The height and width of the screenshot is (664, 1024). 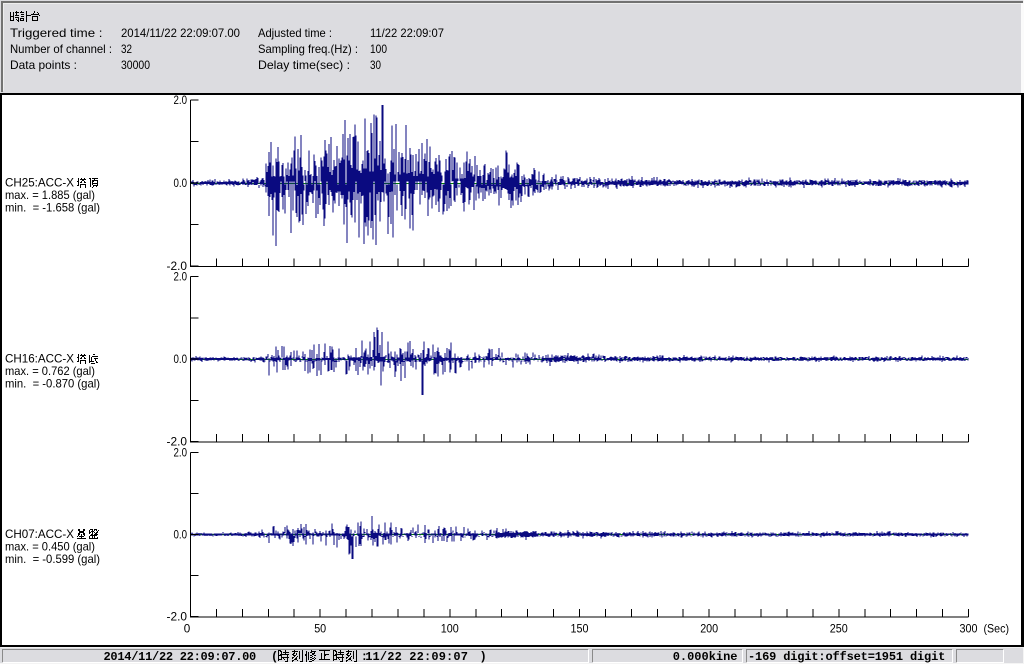 I want to click on svg-text: 200, so click(x=709, y=629).